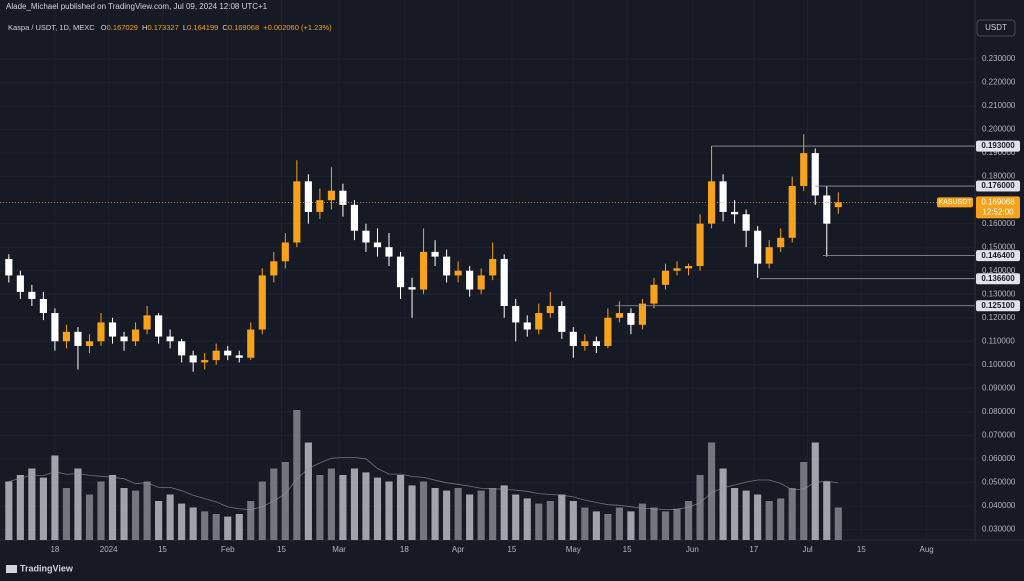  I want to click on y-tick-label: 0.130000, so click(999, 293).